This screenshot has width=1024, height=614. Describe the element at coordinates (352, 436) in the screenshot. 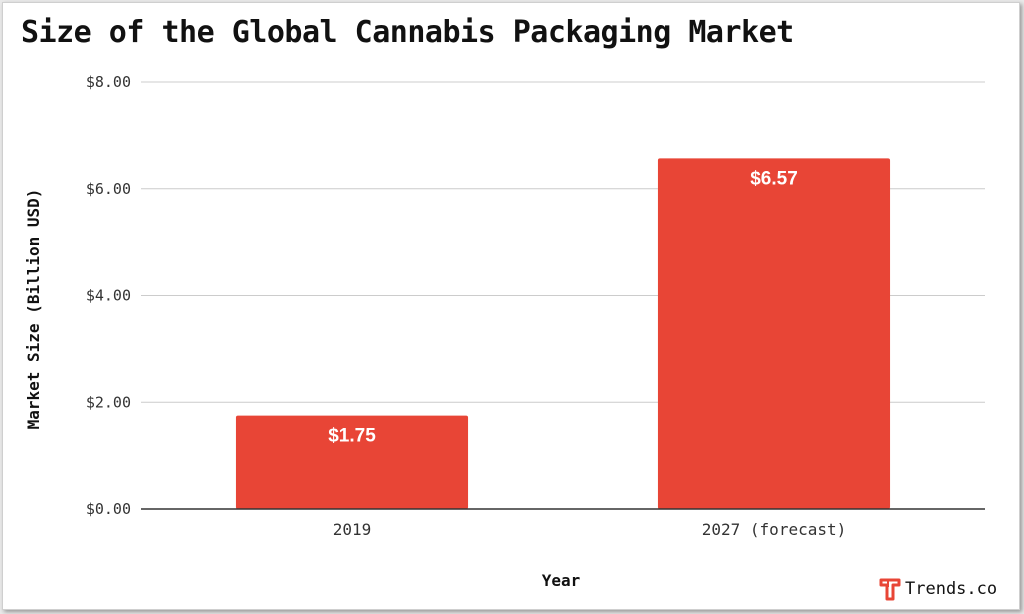

I see `data-label: $1.75` at that location.